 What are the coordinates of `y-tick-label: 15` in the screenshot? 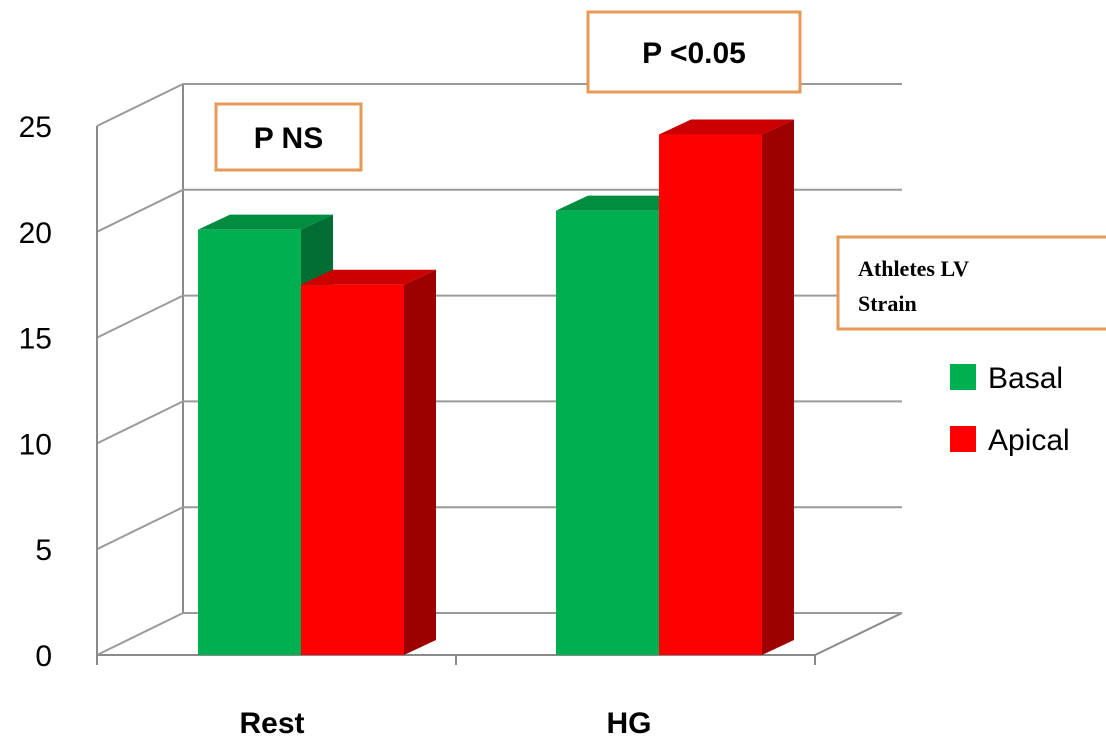 It's located at (35, 339).